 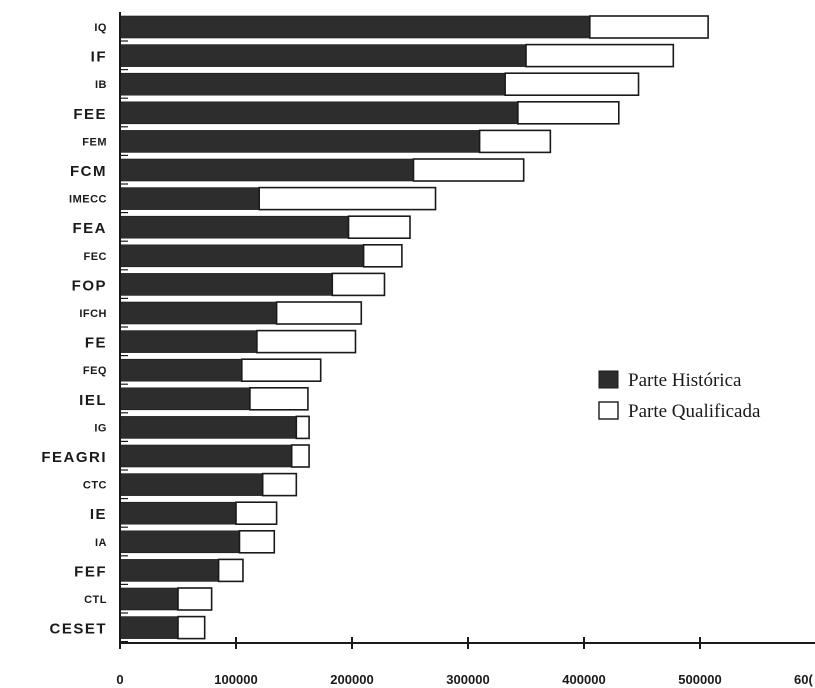 I want to click on bar-fee-historica, so click(x=319, y=113).